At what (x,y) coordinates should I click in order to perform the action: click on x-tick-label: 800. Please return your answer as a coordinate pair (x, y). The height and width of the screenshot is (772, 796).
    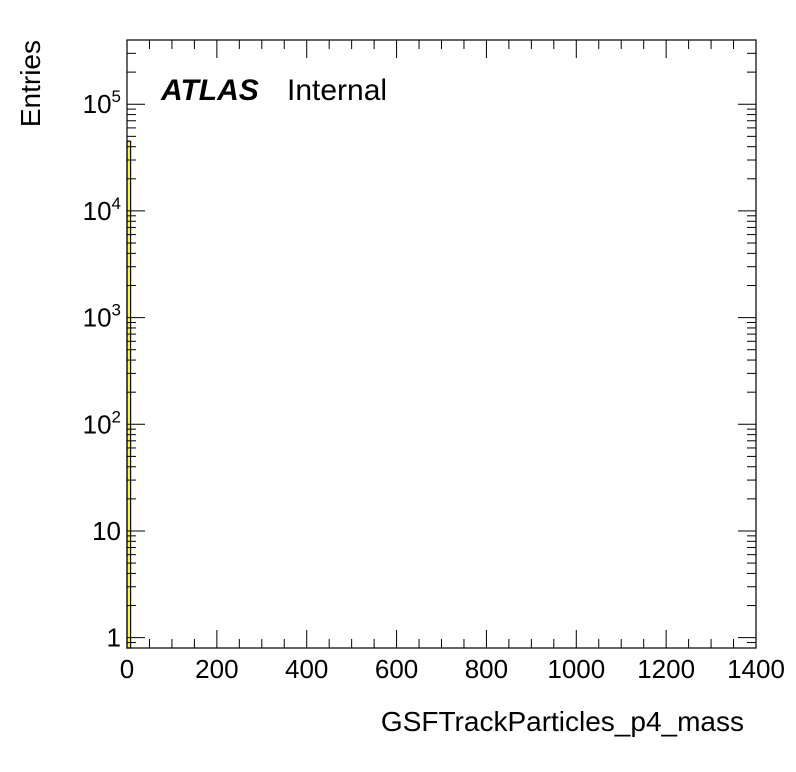
    Looking at the image, I should click on (486, 669).